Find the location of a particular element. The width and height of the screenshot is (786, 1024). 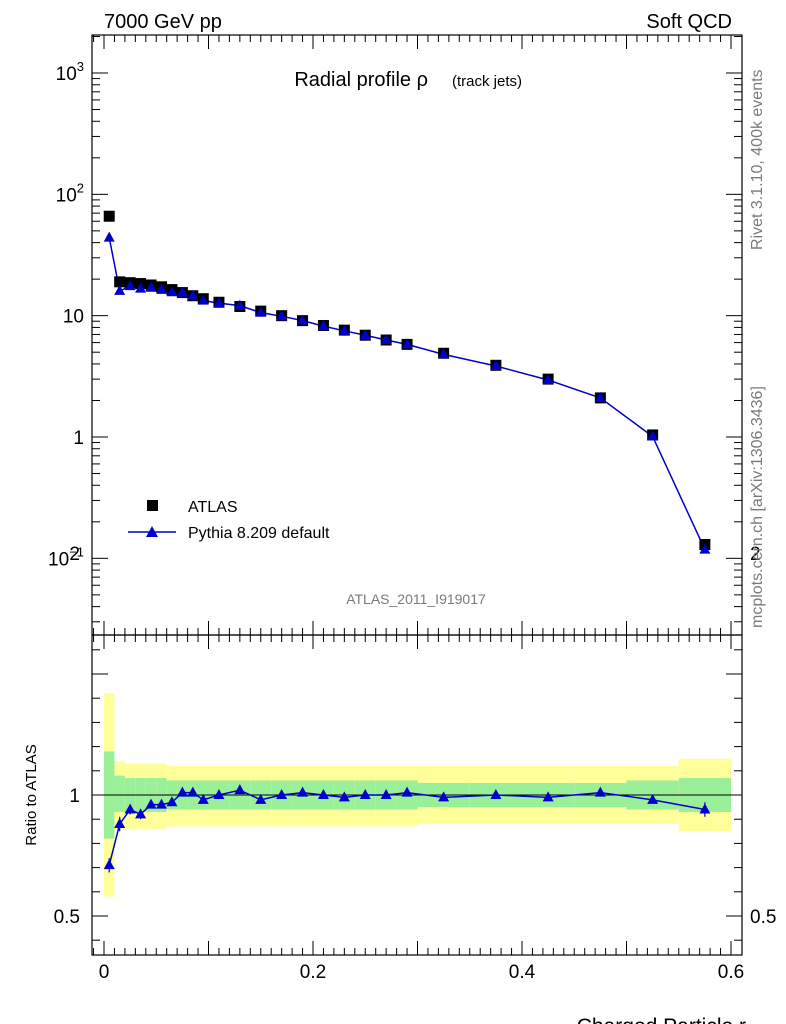

header-right: Soft QCD is located at coordinates (689, 22).